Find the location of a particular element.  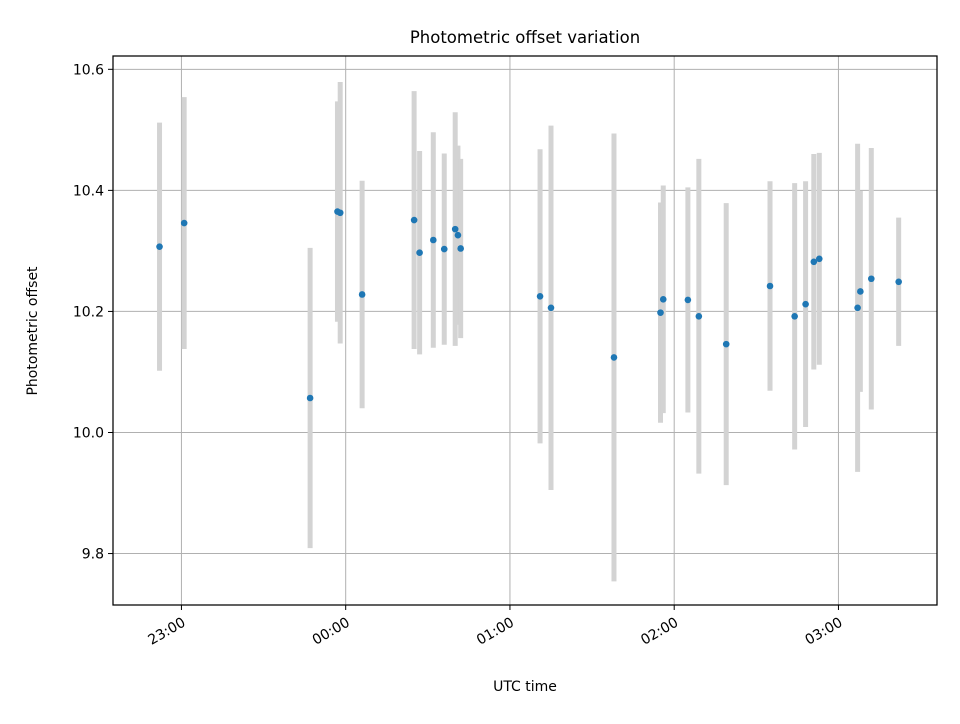

y-tick-label: 10.2 is located at coordinates (88, 312).